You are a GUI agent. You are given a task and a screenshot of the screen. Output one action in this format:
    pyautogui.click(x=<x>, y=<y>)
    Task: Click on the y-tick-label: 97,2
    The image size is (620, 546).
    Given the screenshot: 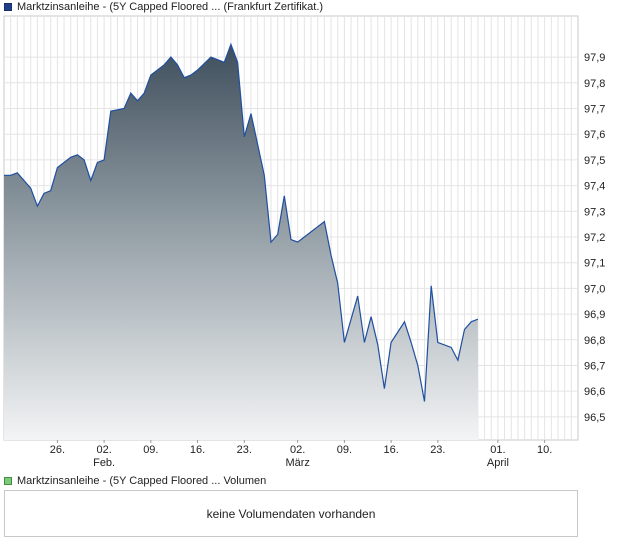 What is the action you would take?
    pyautogui.click(x=594, y=238)
    